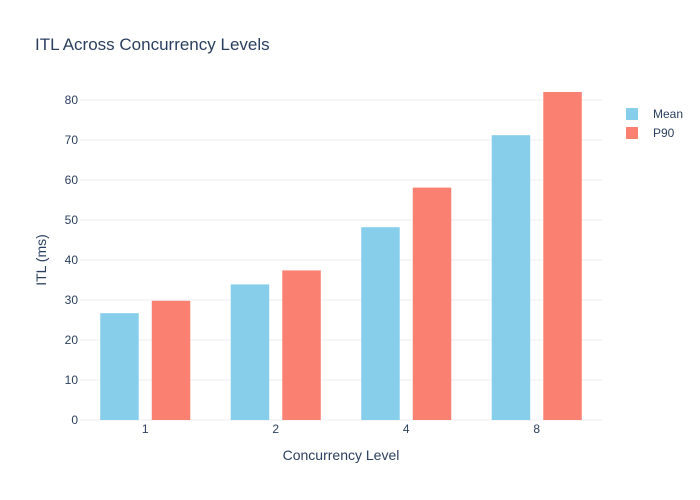 Image resolution: width=700 pixels, height=500 pixels. What do you see at coordinates (664, 133) in the screenshot?
I see `legend-label: P90` at bounding box center [664, 133].